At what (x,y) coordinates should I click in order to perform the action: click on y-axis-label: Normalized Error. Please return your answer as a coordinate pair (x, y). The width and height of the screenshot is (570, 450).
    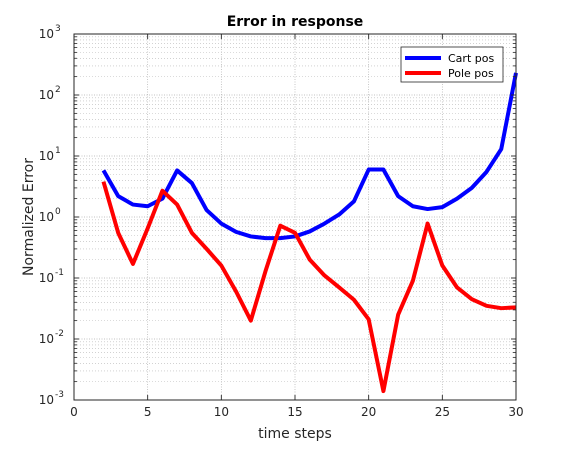
    Looking at the image, I should click on (29, 217).